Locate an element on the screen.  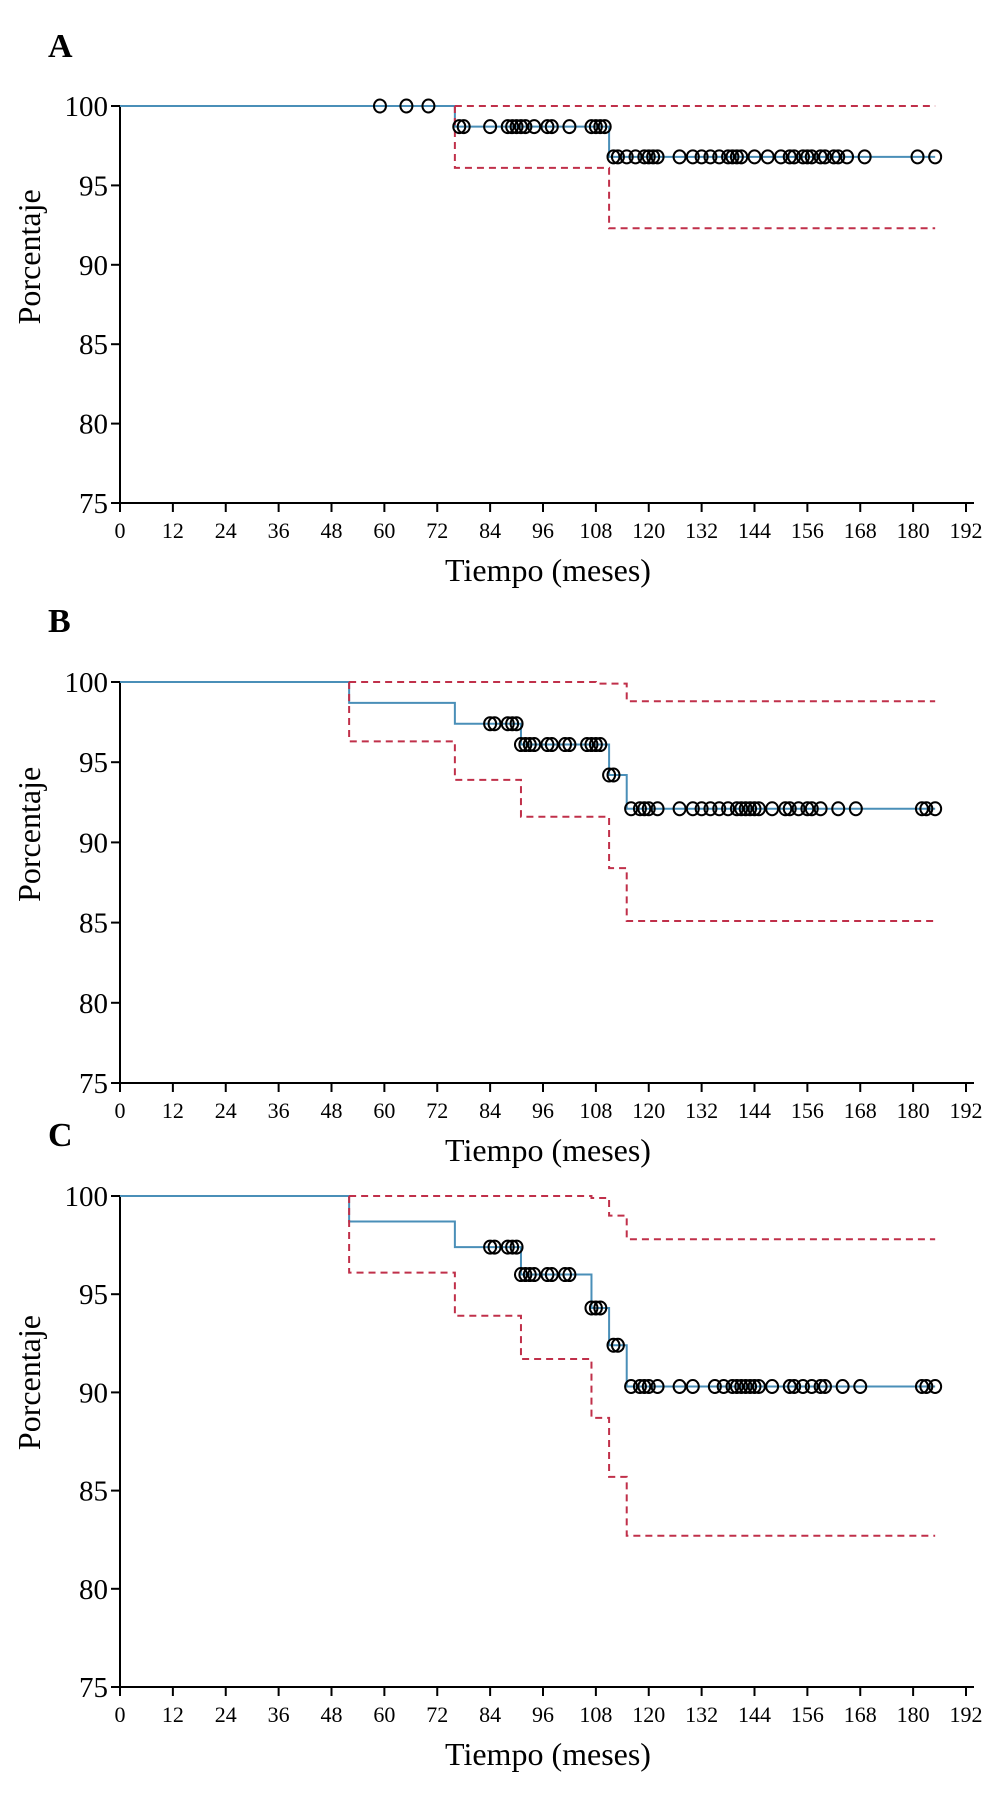
panel-label: A is located at coordinates (60, 46).